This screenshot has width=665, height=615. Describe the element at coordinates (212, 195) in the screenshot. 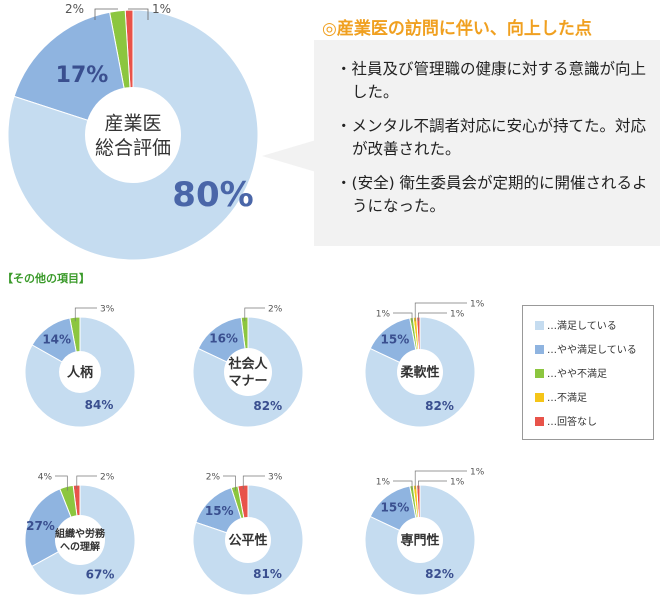

I see `value-label: 80%` at that location.